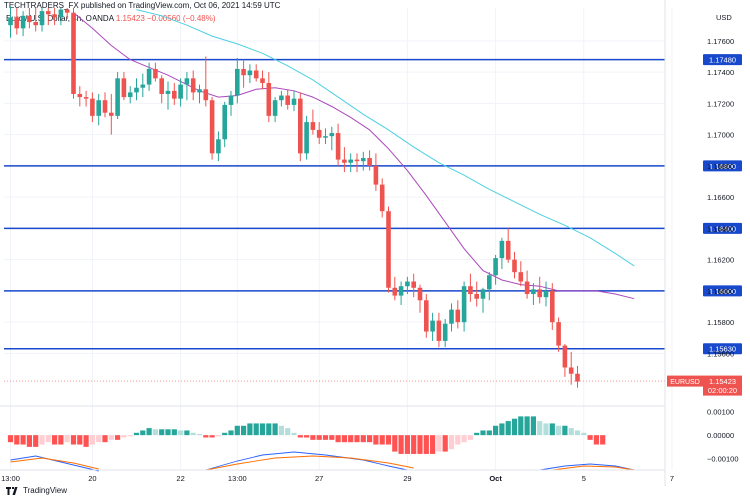 The height and width of the screenshot is (500, 750). Describe the element at coordinates (130, 18) in the screenshot. I see `last-price: 1.15423` at that location.